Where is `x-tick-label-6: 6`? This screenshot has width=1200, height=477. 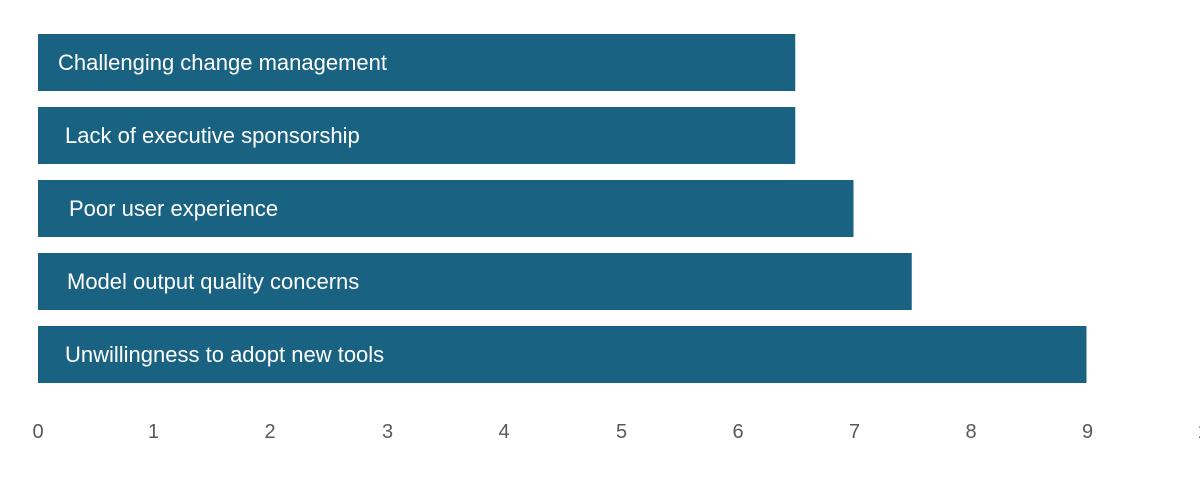 x-tick-label-6: 6 is located at coordinates (737, 432).